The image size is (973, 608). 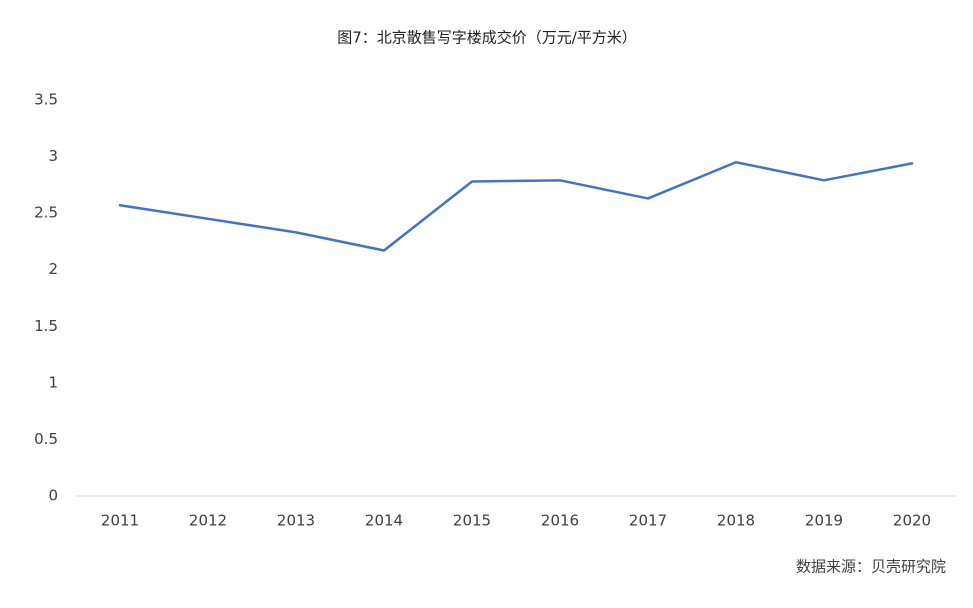 What do you see at coordinates (120, 521) in the screenshot?
I see `x-tick-label: 2011` at bounding box center [120, 521].